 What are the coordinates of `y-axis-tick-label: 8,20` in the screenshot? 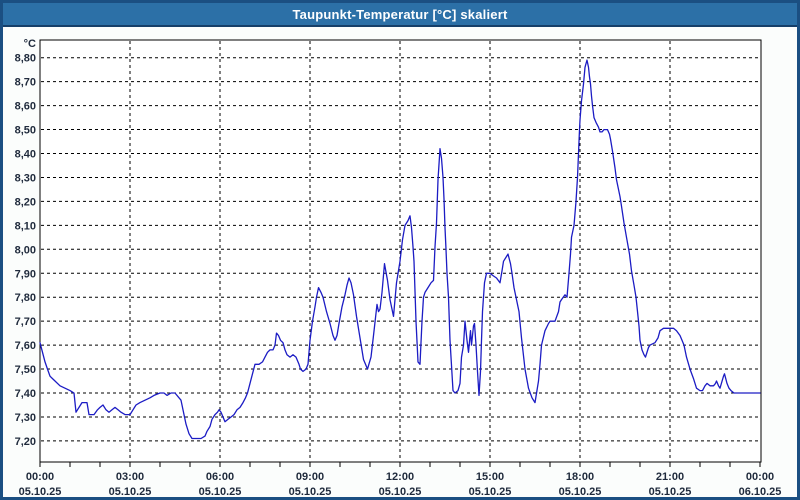 It's located at (25, 202).